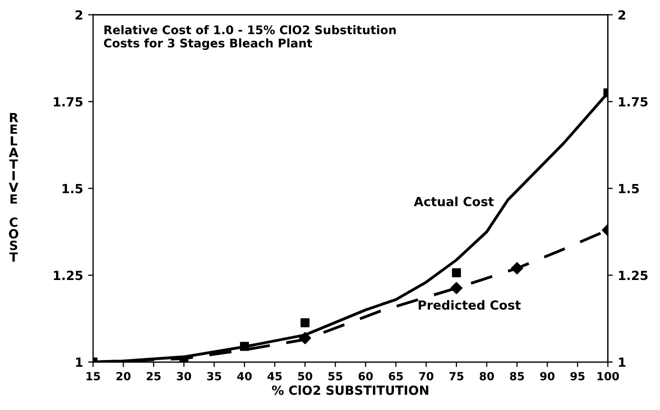  Describe the element at coordinates (547, 376) in the screenshot. I see `x-tick-label: 90` at that location.